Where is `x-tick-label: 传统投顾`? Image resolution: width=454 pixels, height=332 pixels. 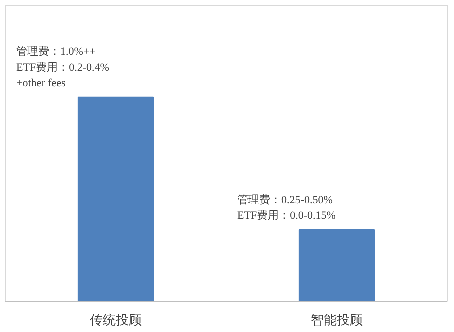
x-tick-label: 传统投顾 is located at coordinates (116, 320).